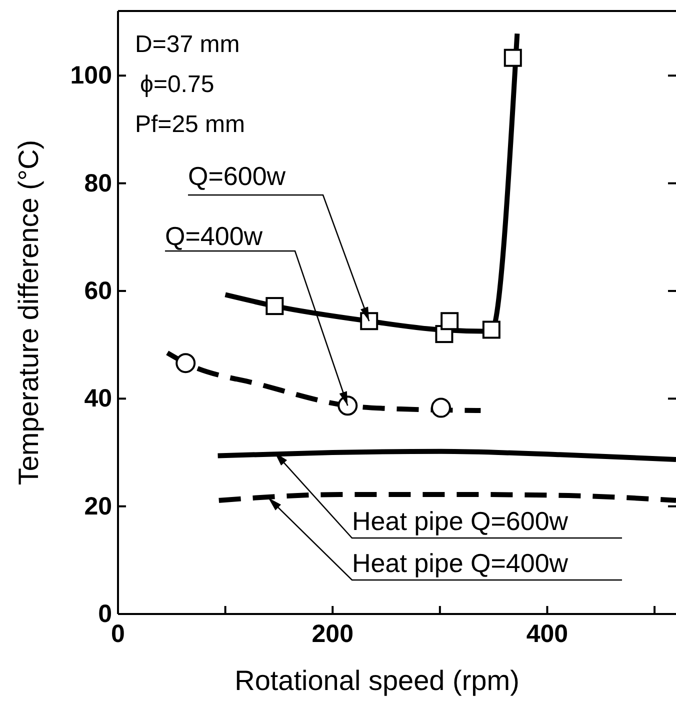 This screenshot has height=705, width=676. What do you see at coordinates (377, 680) in the screenshot?
I see `x-axis-title: Rotational speed (rpm)` at bounding box center [377, 680].